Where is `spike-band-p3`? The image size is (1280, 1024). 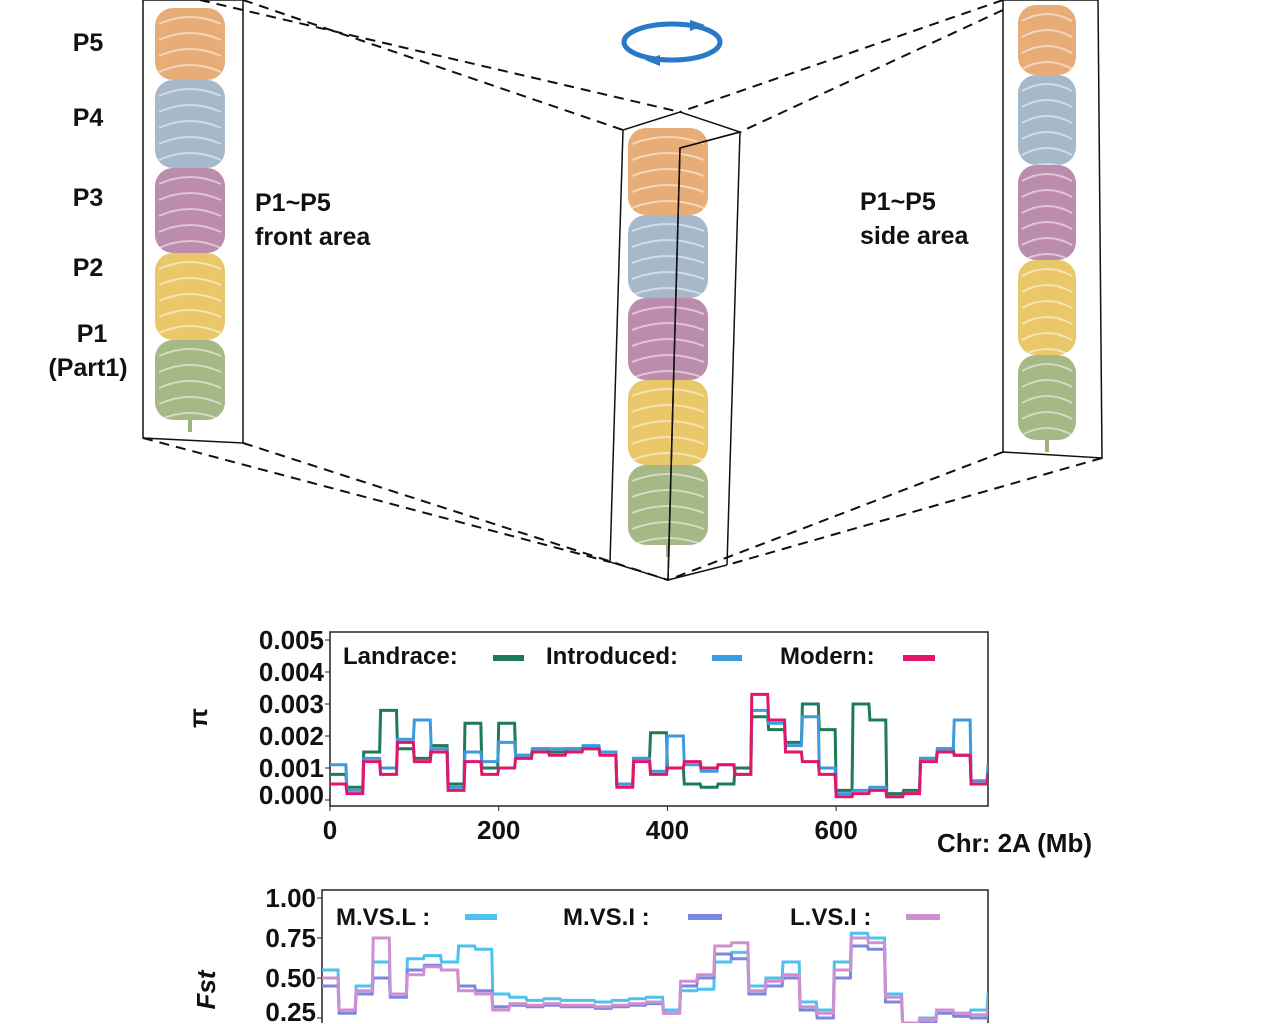
spike-band-p3 is located at coordinates (1047, 212).